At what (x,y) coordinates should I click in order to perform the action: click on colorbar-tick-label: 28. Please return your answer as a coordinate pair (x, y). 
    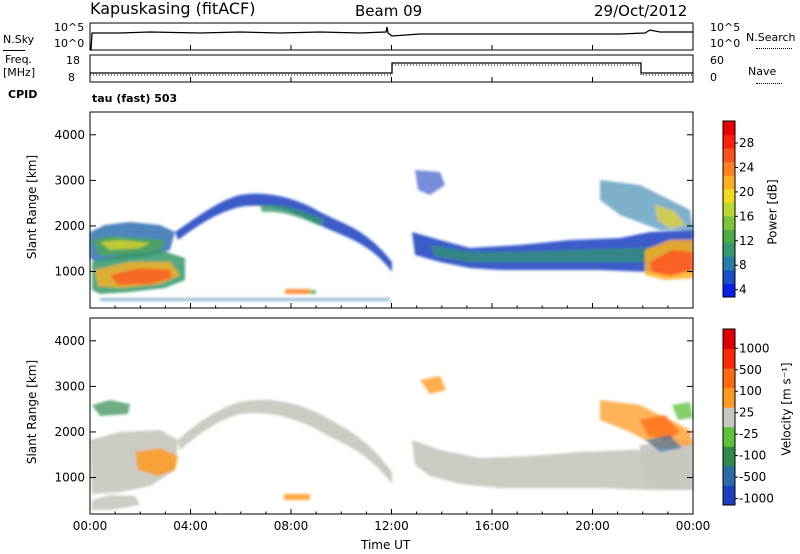
    Looking at the image, I should click on (746, 143).